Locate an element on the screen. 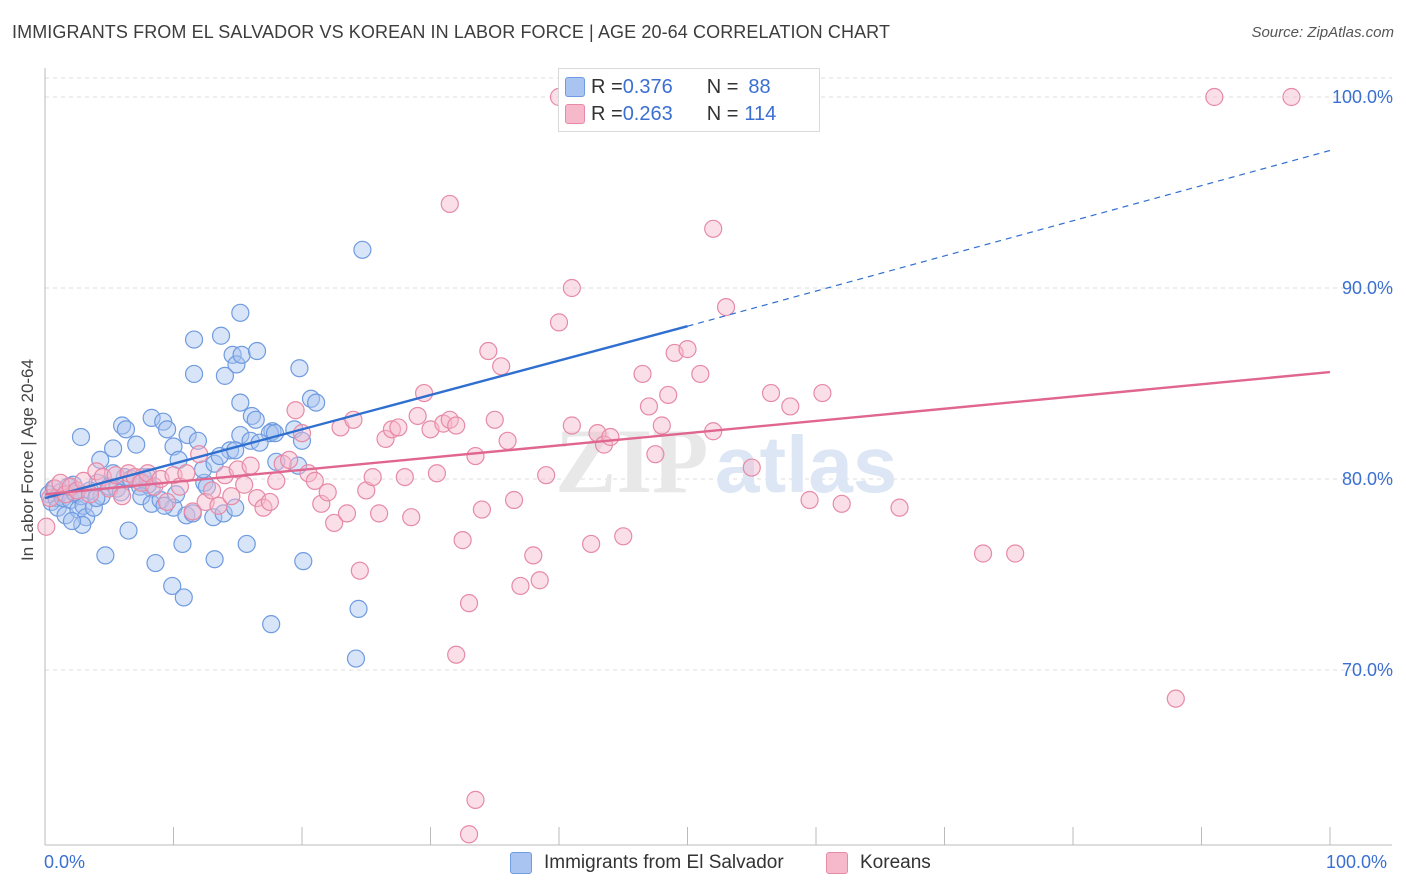 The image size is (1406, 892). legend-label-el-salvador: Immigrants from El Salvador is located at coordinates (664, 862).